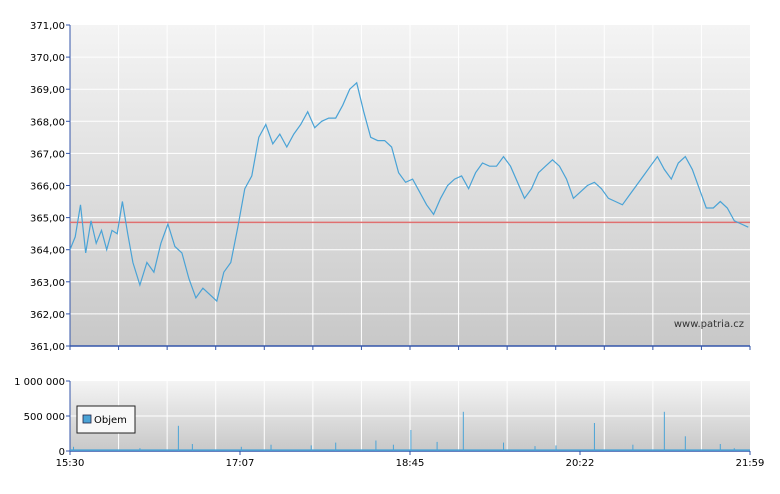 This screenshot has width=780, height=494. What do you see at coordinates (44, 417) in the screenshot?
I see `volume-ytick-label: 500 000` at bounding box center [44, 417].